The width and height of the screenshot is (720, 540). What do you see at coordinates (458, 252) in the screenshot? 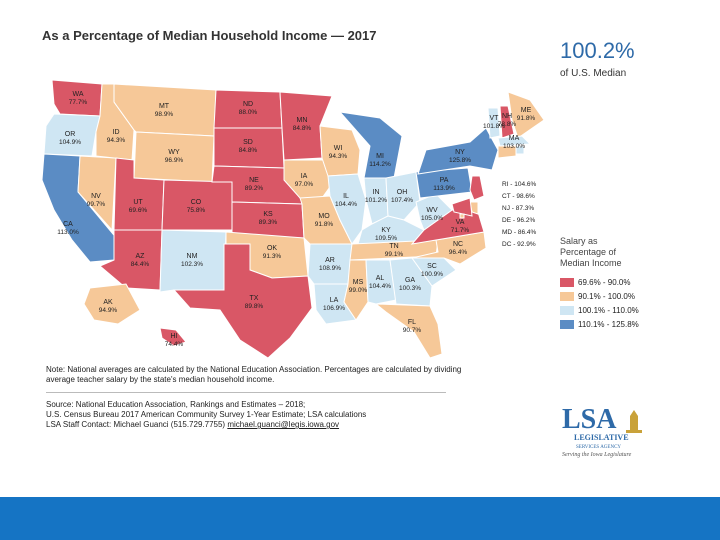
I see `state-value-nc: 96.4%` at bounding box center [458, 252].